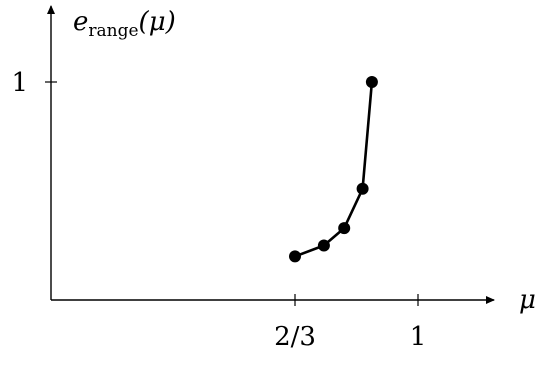 This screenshot has height=365, width=537. I want to click on y-tick-label: 1, so click(19, 83).